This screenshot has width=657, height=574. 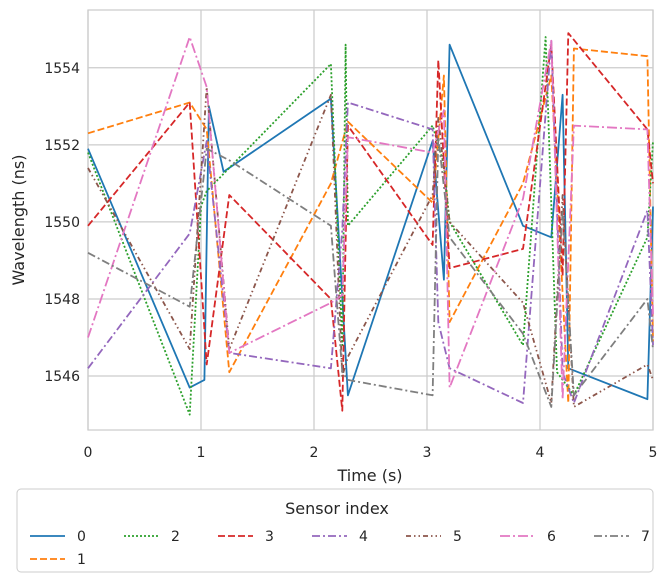 What do you see at coordinates (18, 220) in the screenshot?
I see `y-axis-title: Wavelength (ns)` at bounding box center [18, 220].